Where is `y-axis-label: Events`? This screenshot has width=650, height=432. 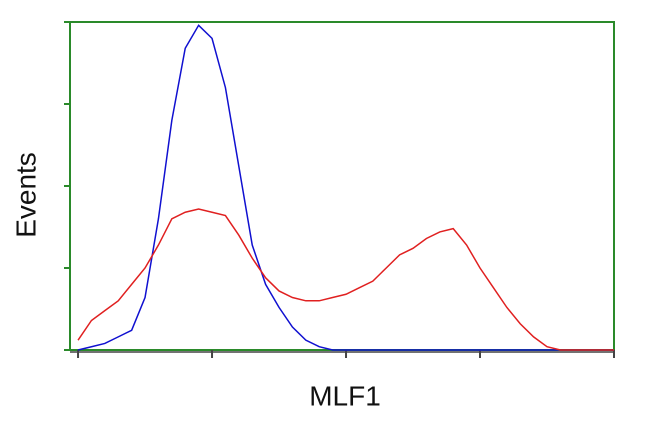
y-axis-label: Events is located at coordinates (25, 195).